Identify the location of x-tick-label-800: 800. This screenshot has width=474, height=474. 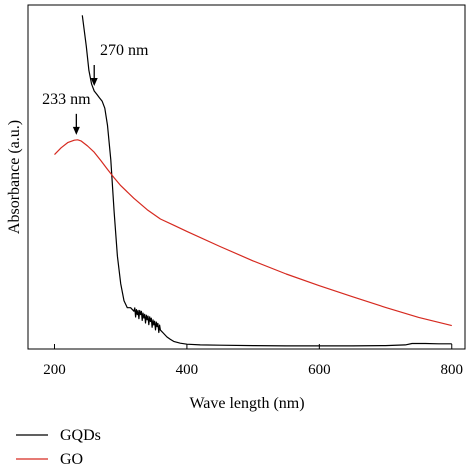
(452, 370).